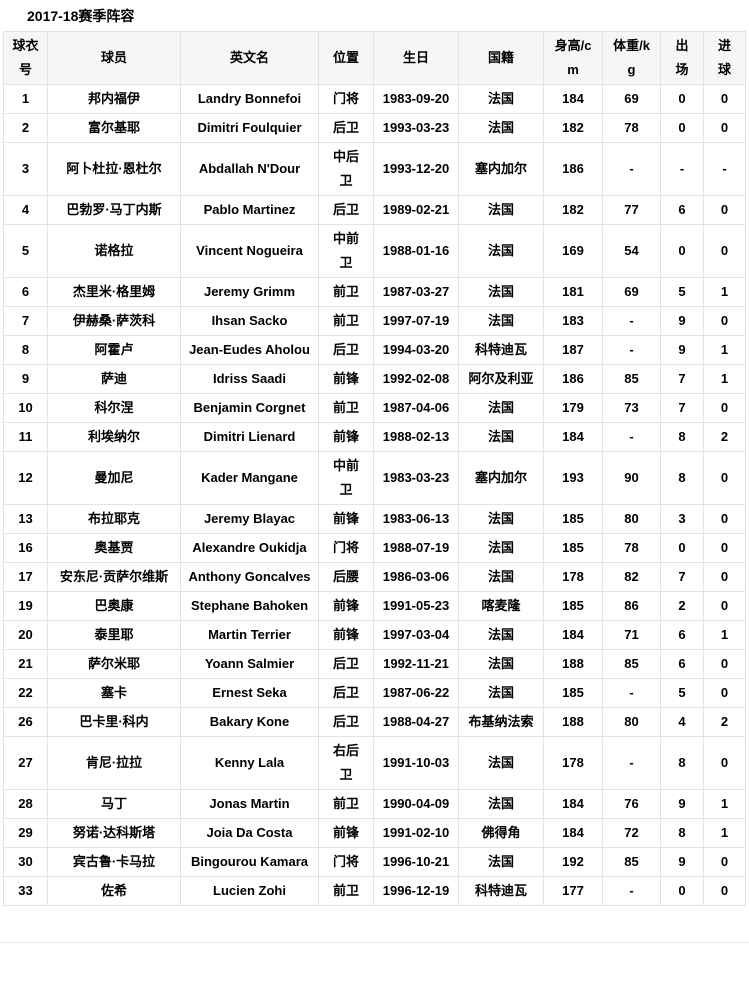 The image size is (749, 995). What do you see at coordinates (416, 437) in the screenshot?
I see `cell-birthday: 1988-02-13` at bounding box center [416, 437].